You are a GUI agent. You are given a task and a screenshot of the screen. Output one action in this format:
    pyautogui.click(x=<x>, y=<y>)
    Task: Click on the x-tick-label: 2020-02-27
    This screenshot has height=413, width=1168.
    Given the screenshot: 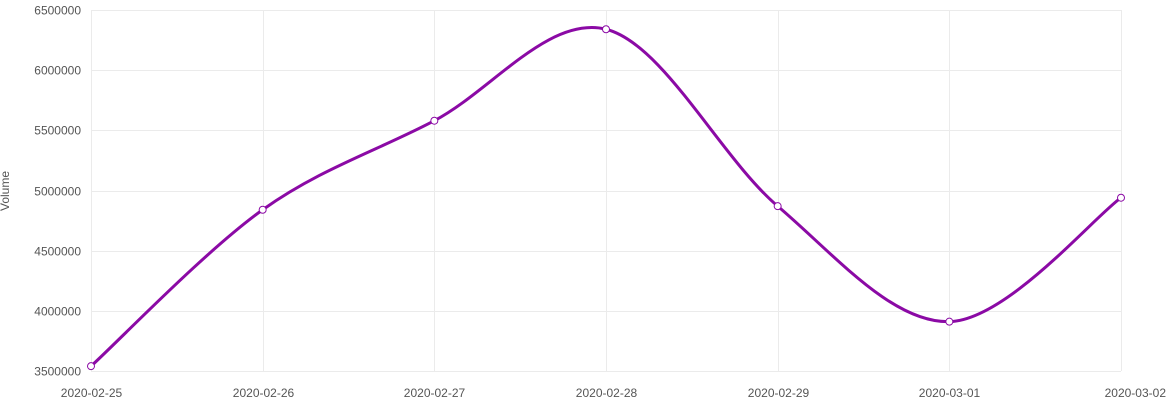 What is the action you would take?
    pyautogui.click(x=435, y=393)
    